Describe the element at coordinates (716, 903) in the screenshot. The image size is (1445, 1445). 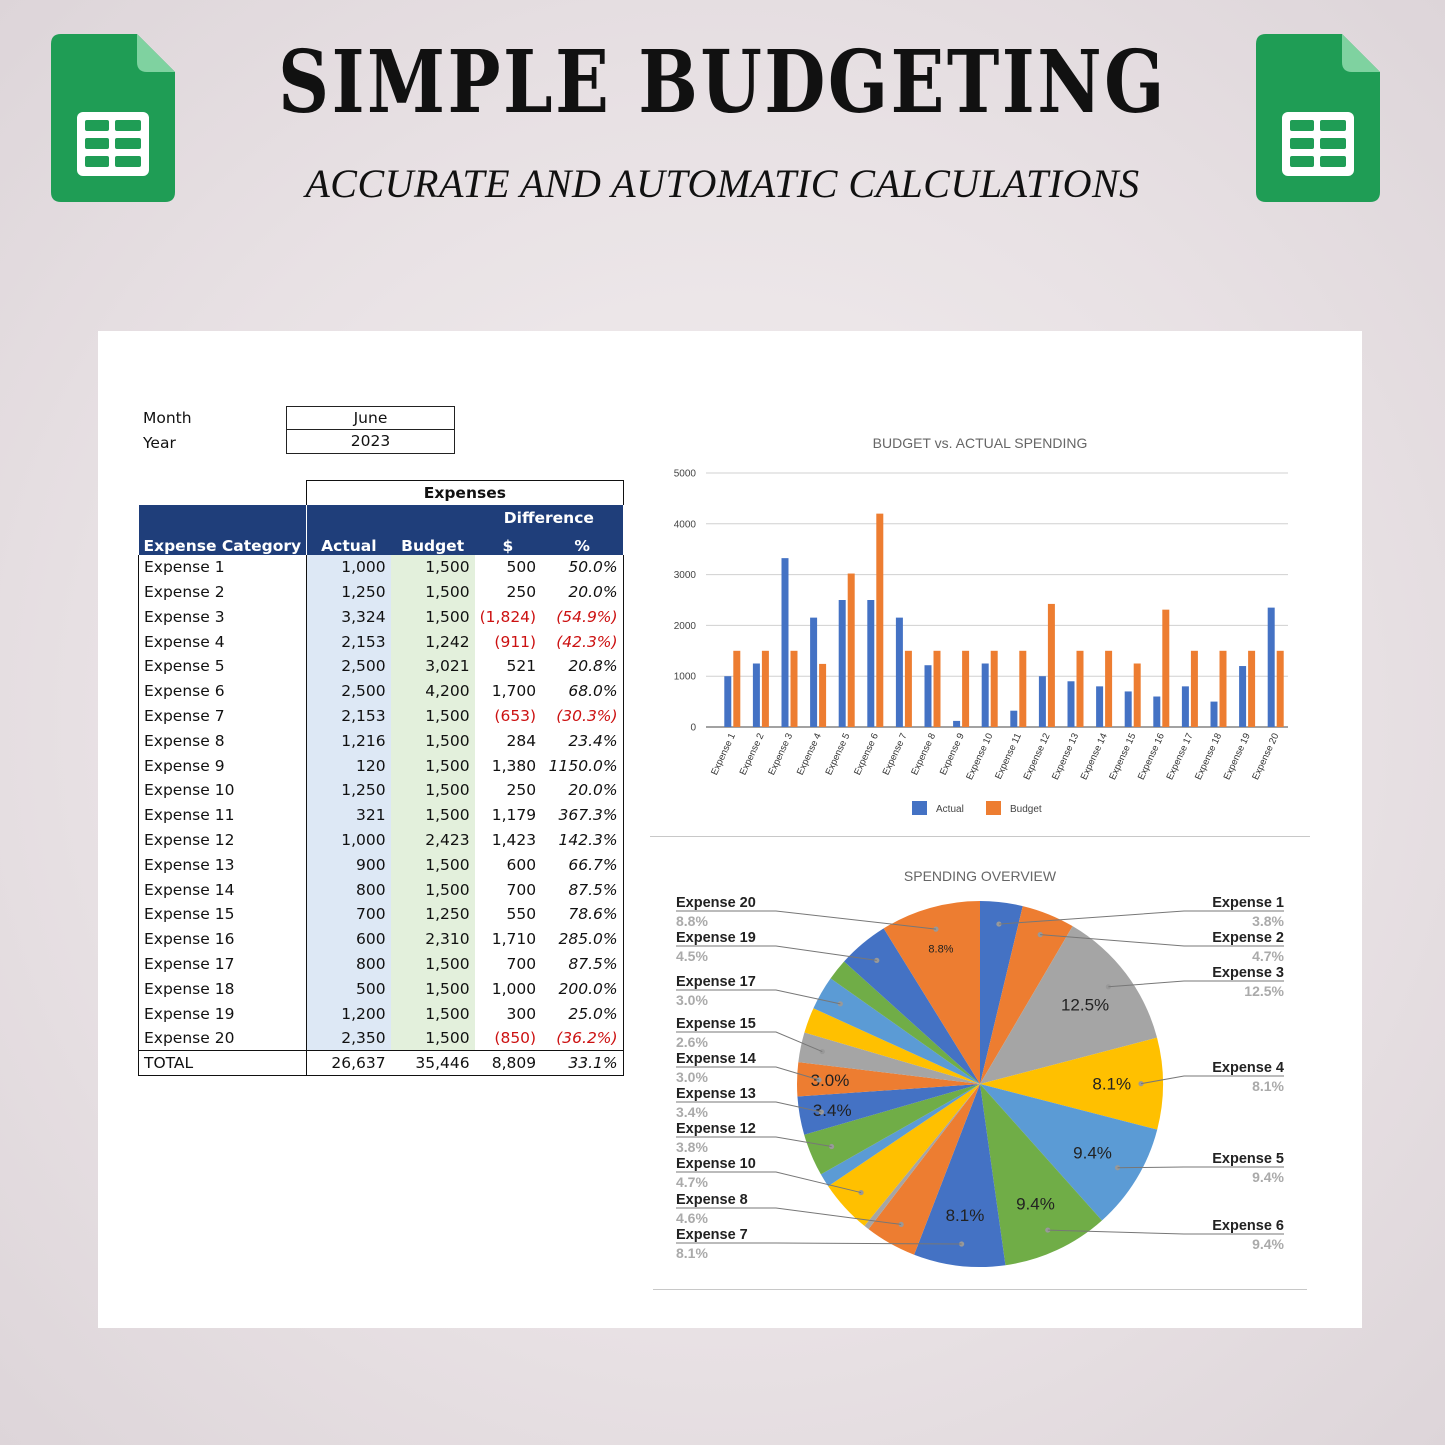
I see `pie-callout-name: Expense 20` at that location.